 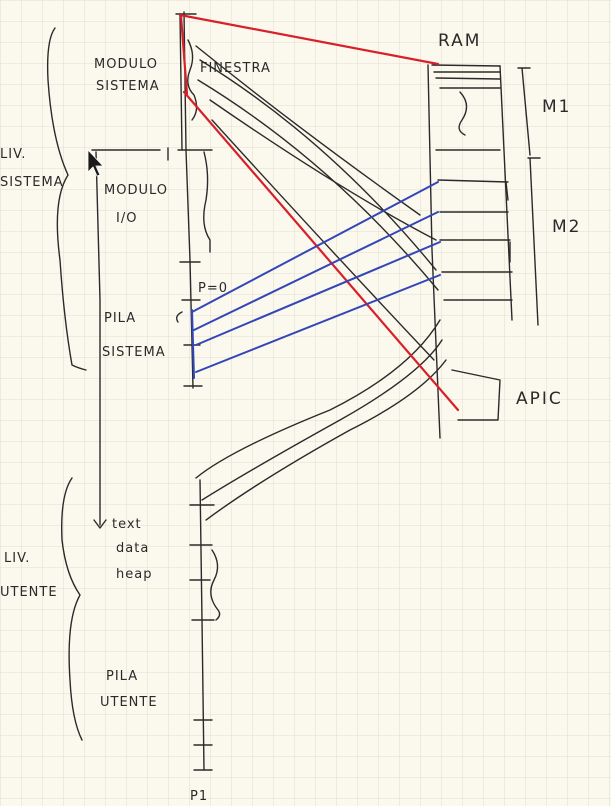 I want to click on label-pila-utente-1: PILA, so click(x=122, y=676).